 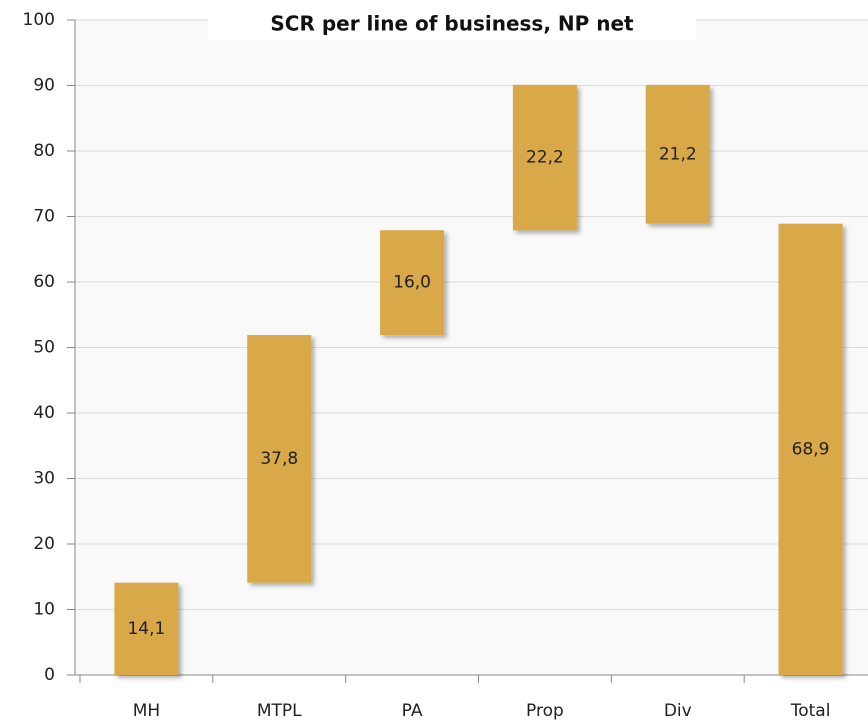 I want to click on value-label: 22,2, so click(x=545, y=158).